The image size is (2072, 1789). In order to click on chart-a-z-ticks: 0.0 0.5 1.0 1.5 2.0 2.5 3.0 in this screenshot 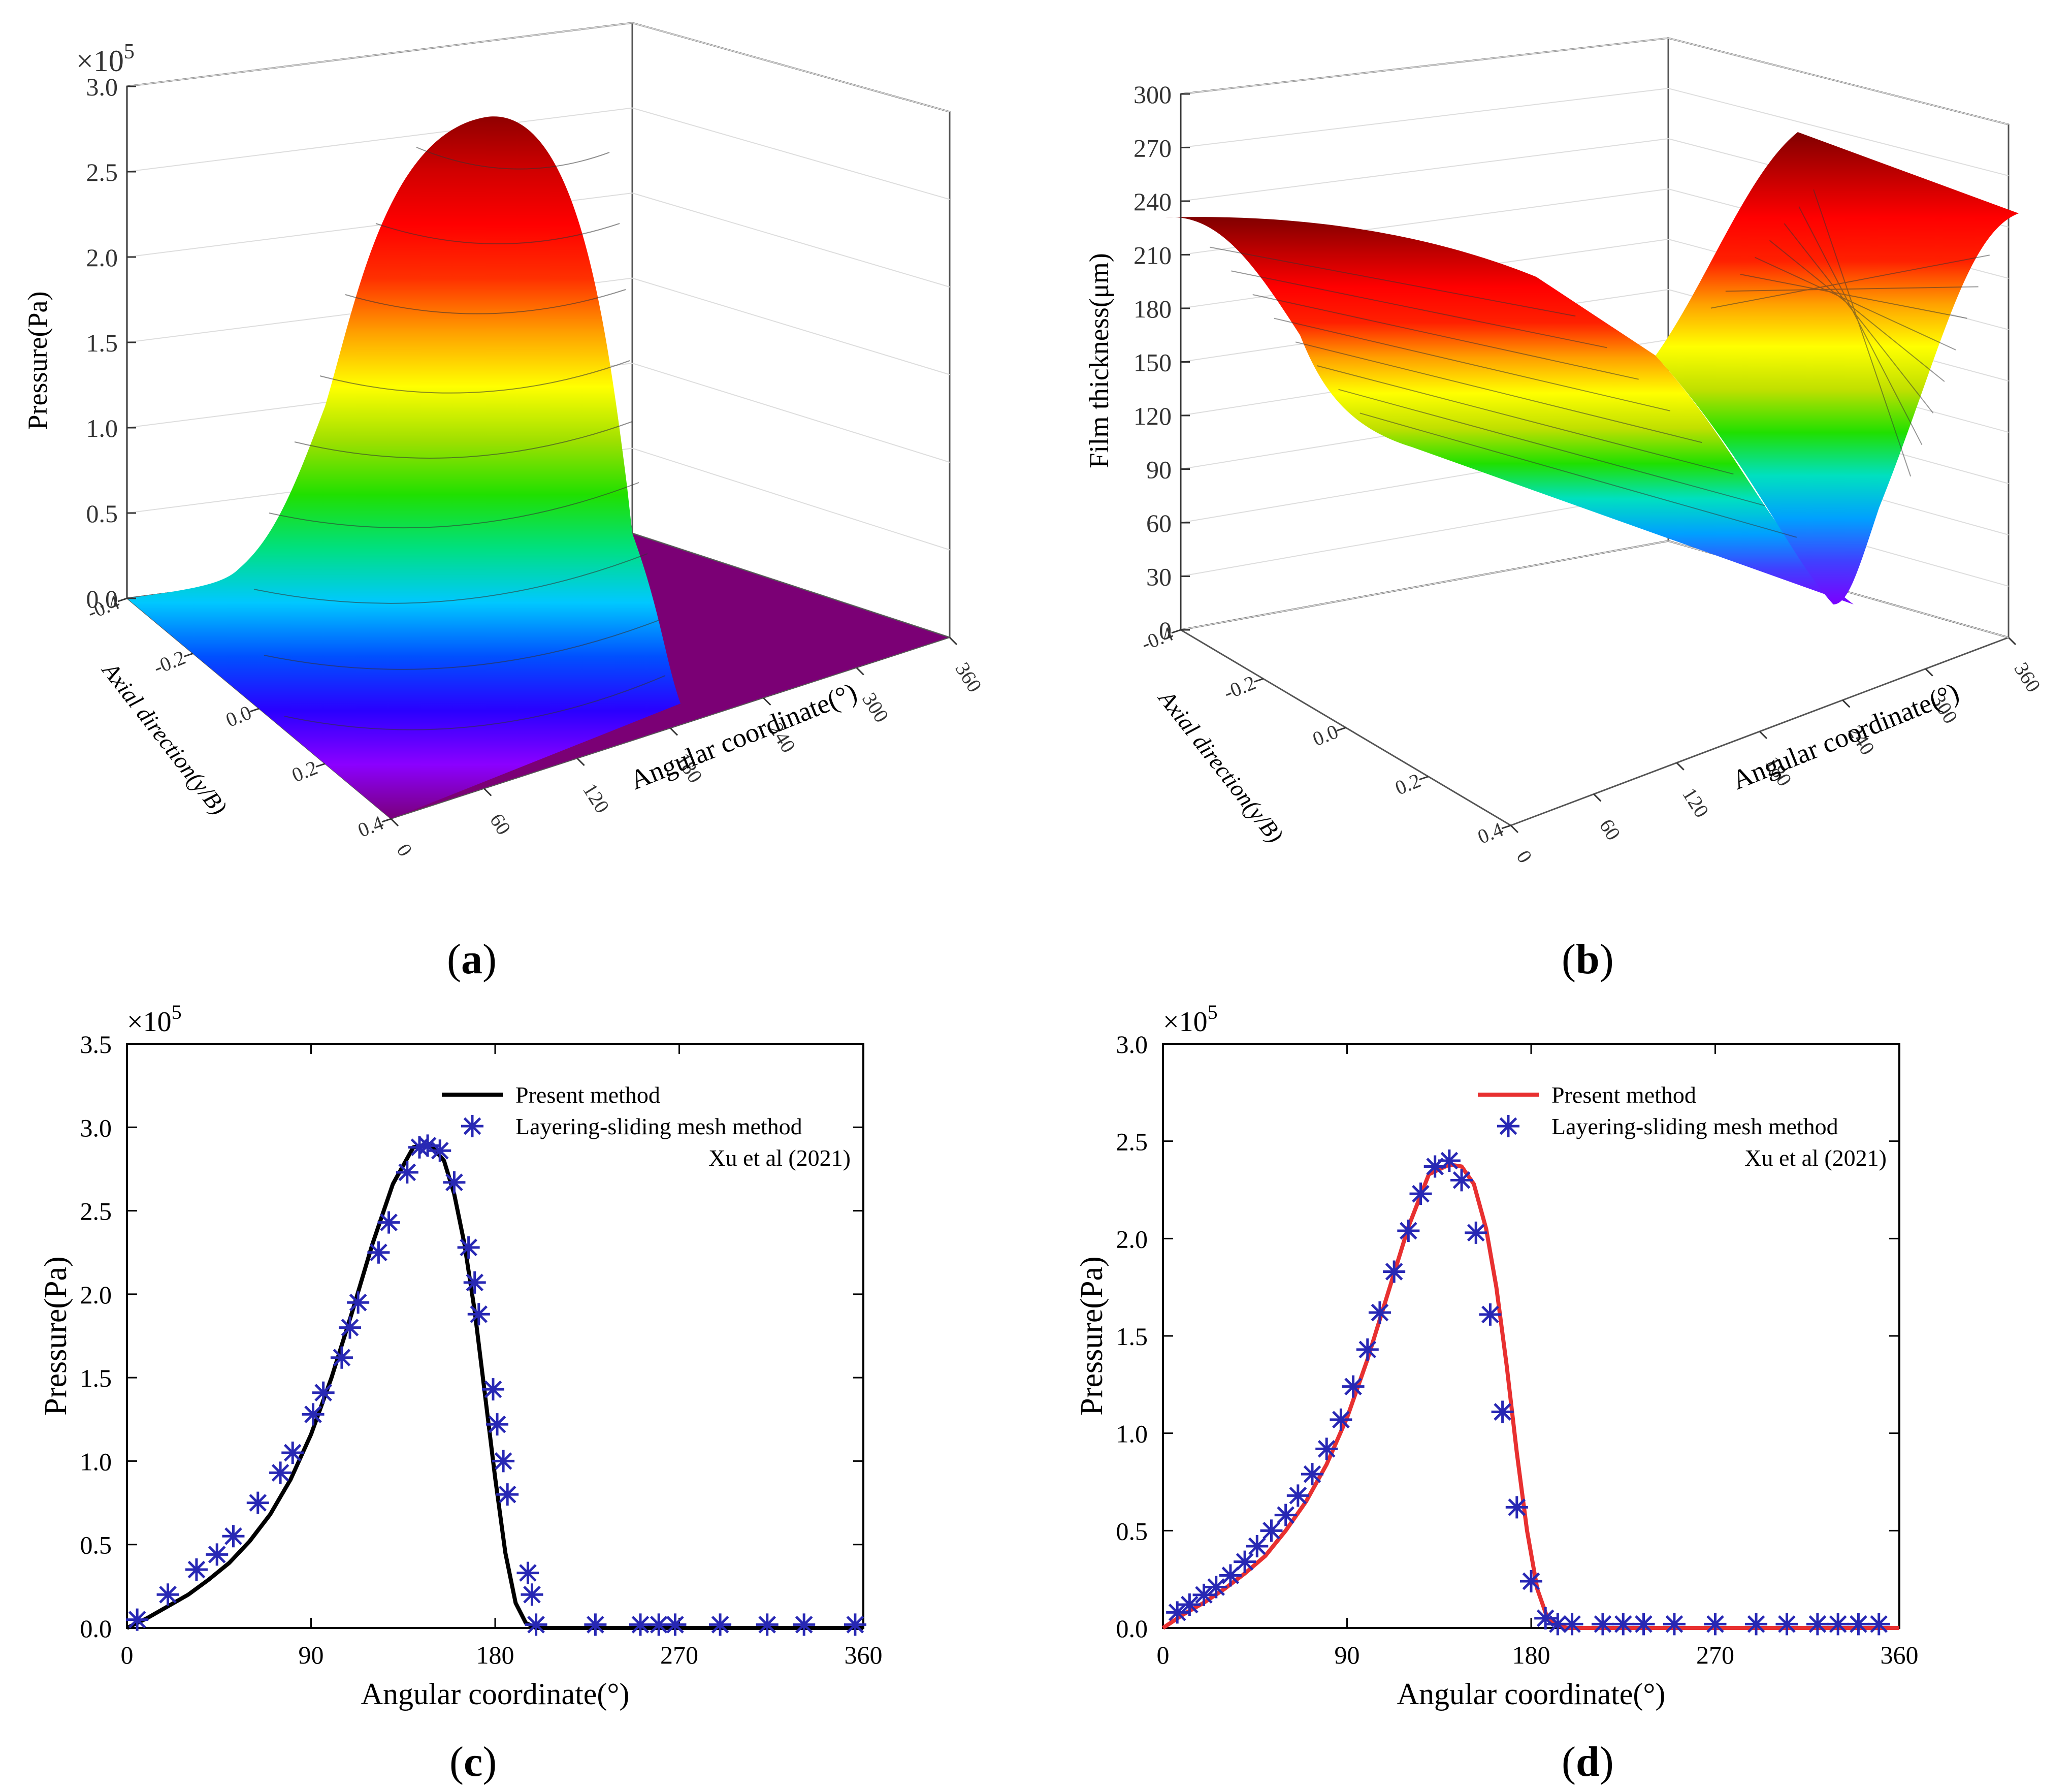, I will do `click(111, 343)`.